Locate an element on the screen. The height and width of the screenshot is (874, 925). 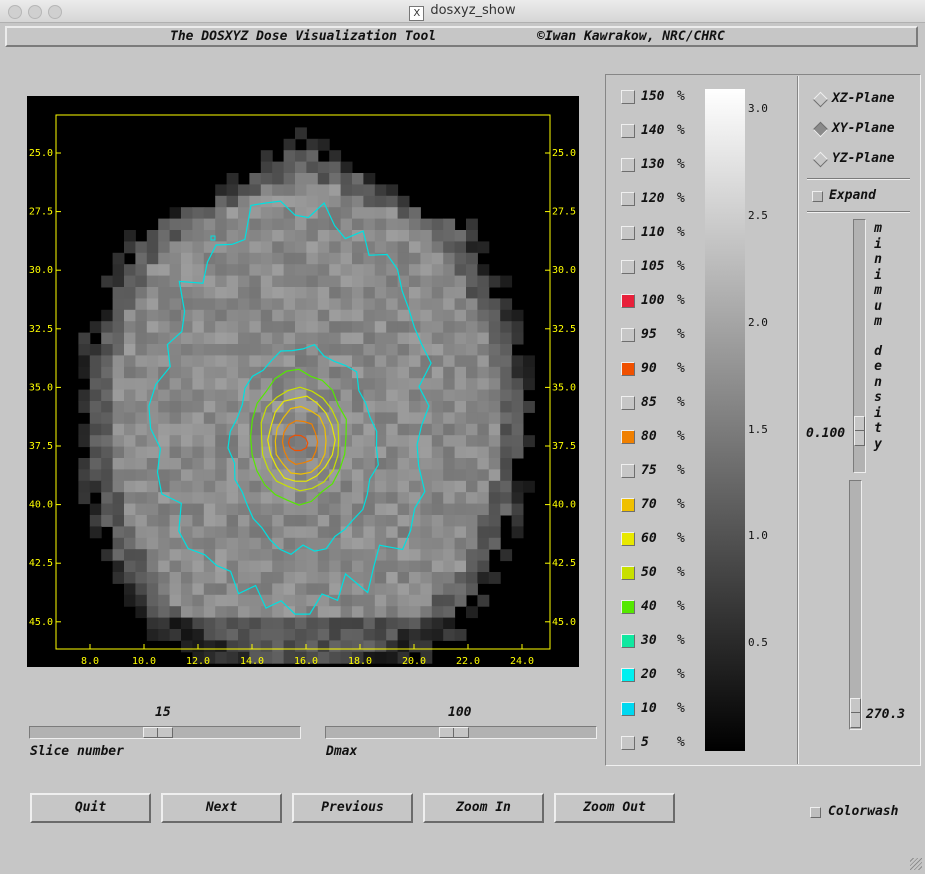
expand-checkbox is located at coordinates (817, 196).